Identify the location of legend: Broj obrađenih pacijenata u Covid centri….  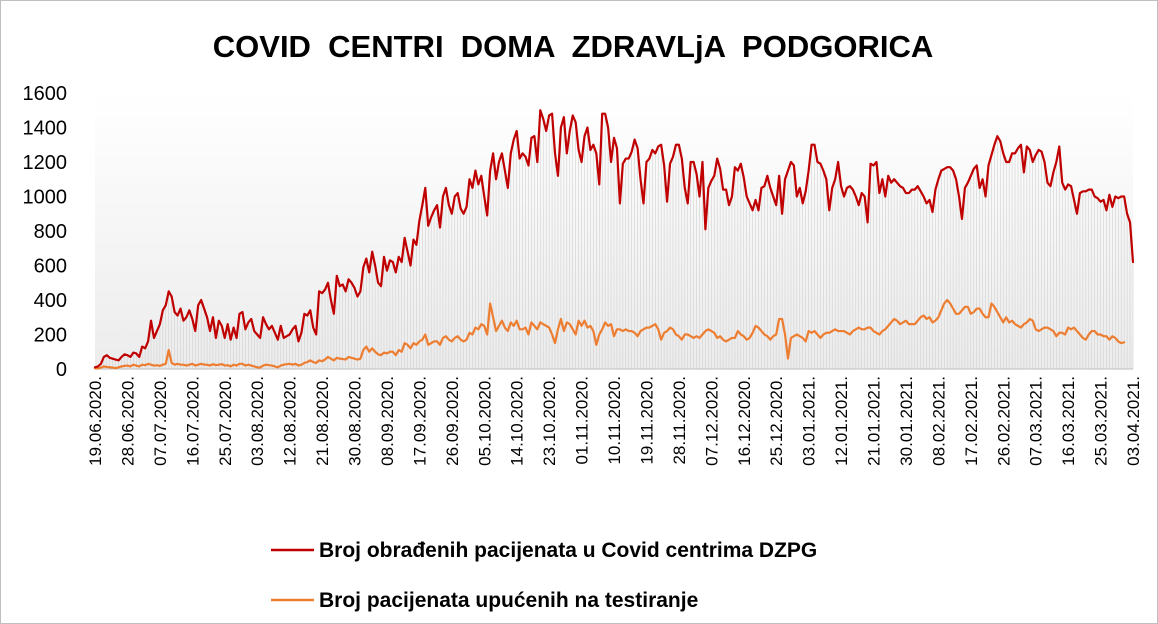
(544, 575).